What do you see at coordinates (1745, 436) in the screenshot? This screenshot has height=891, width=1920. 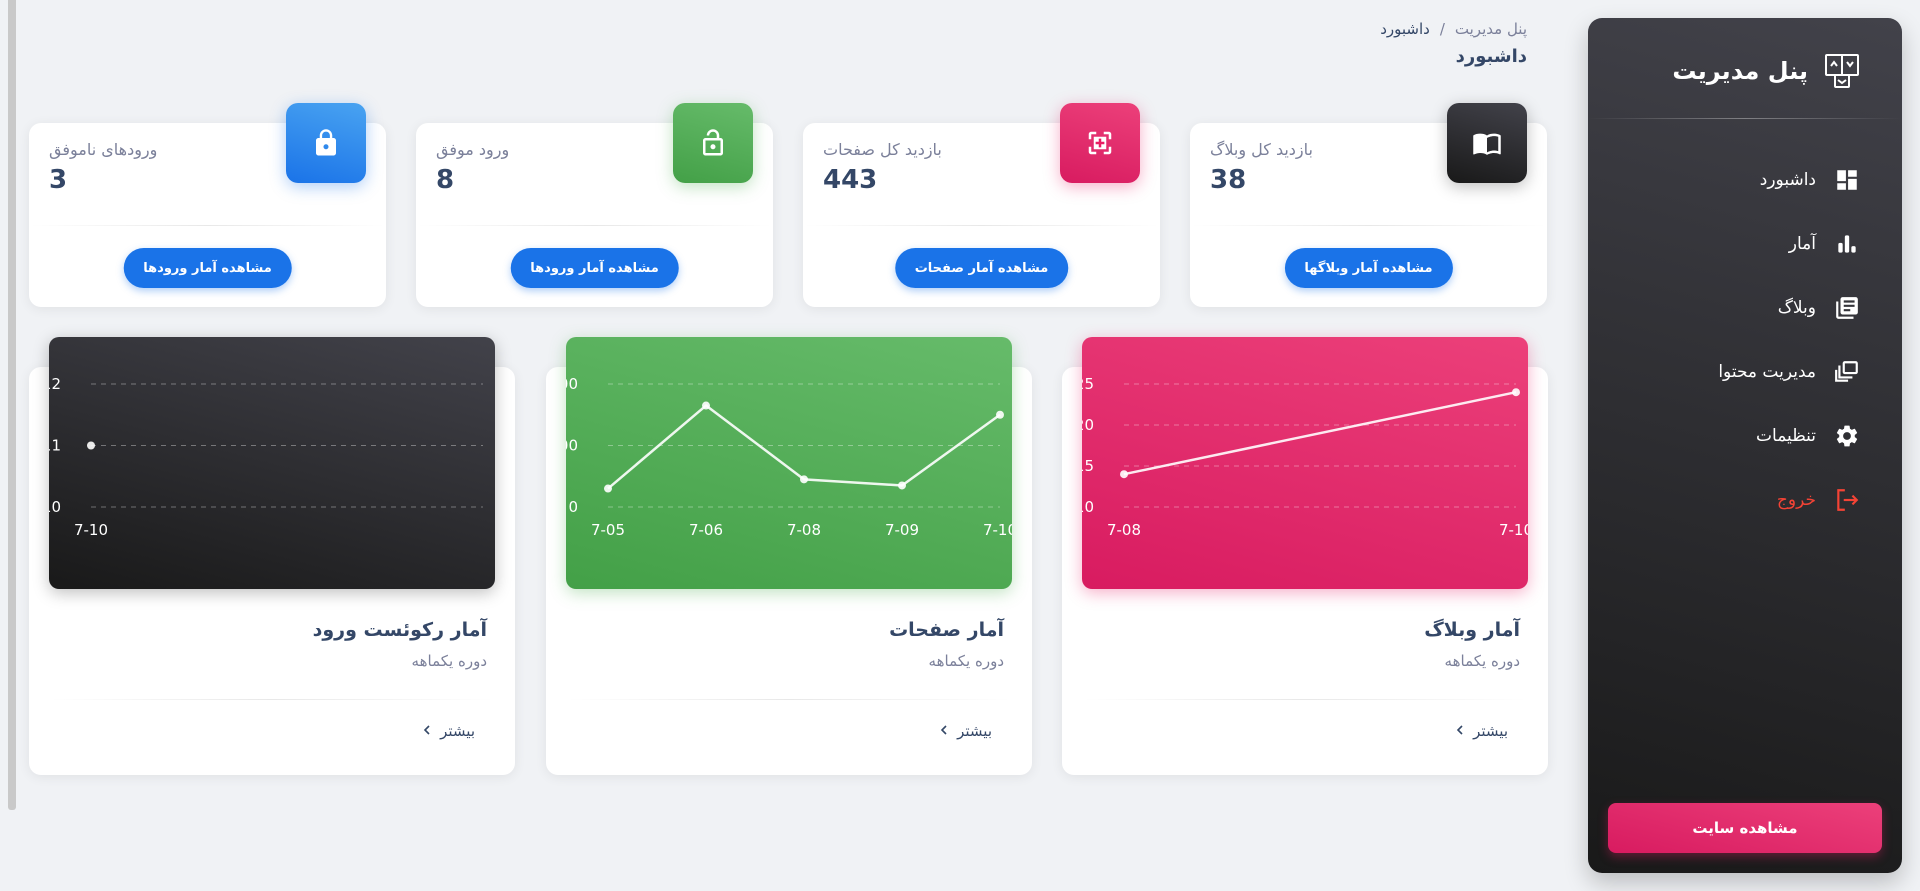 I see `sidebar-item-settings: تنظیمات` at bounding box center [1745, 436].